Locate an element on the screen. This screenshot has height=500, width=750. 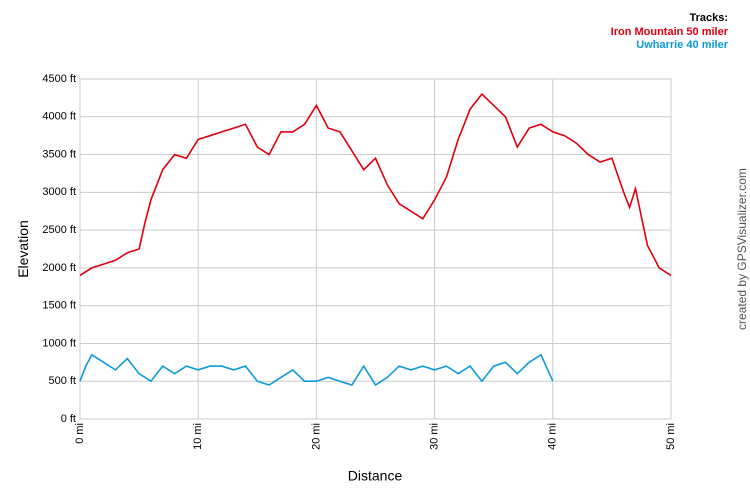
legend-title: Tracks: is located at coordinates (708, 18).